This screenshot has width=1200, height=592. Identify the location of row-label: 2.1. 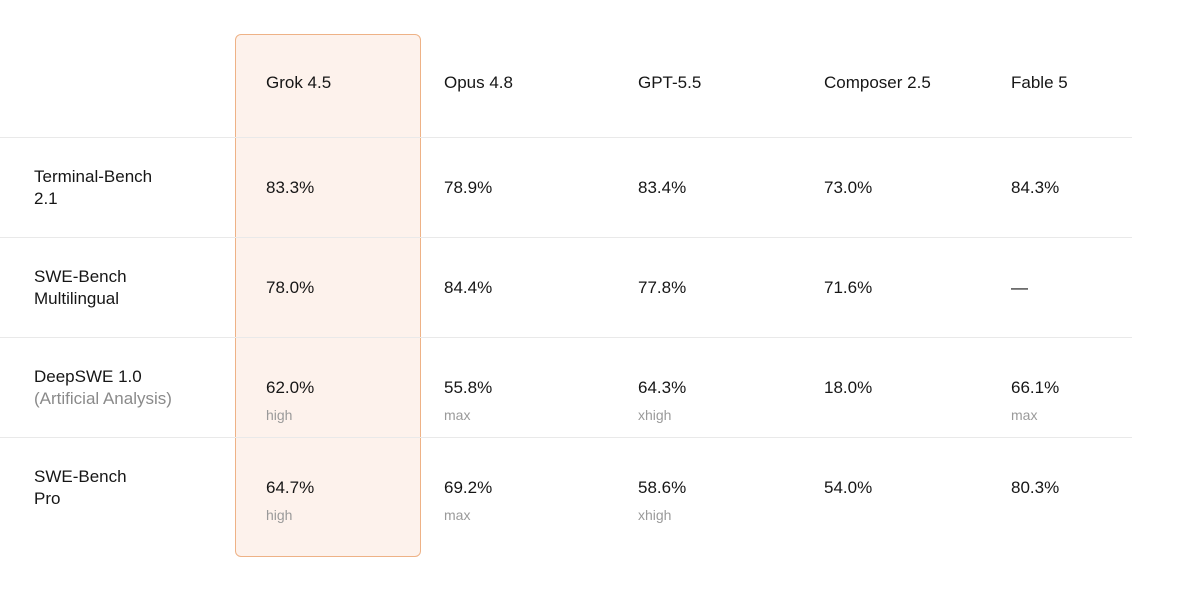
(46, 198).